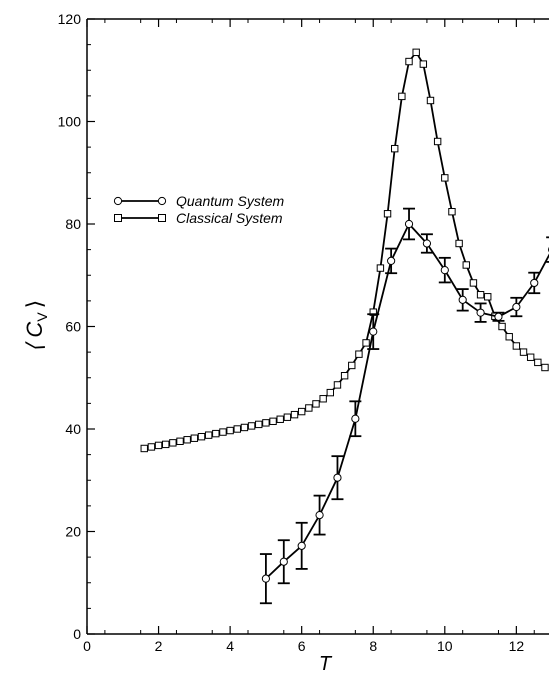 The image size is (549, 673). I want to click on y-tick-label: 100, so click(70, 122).